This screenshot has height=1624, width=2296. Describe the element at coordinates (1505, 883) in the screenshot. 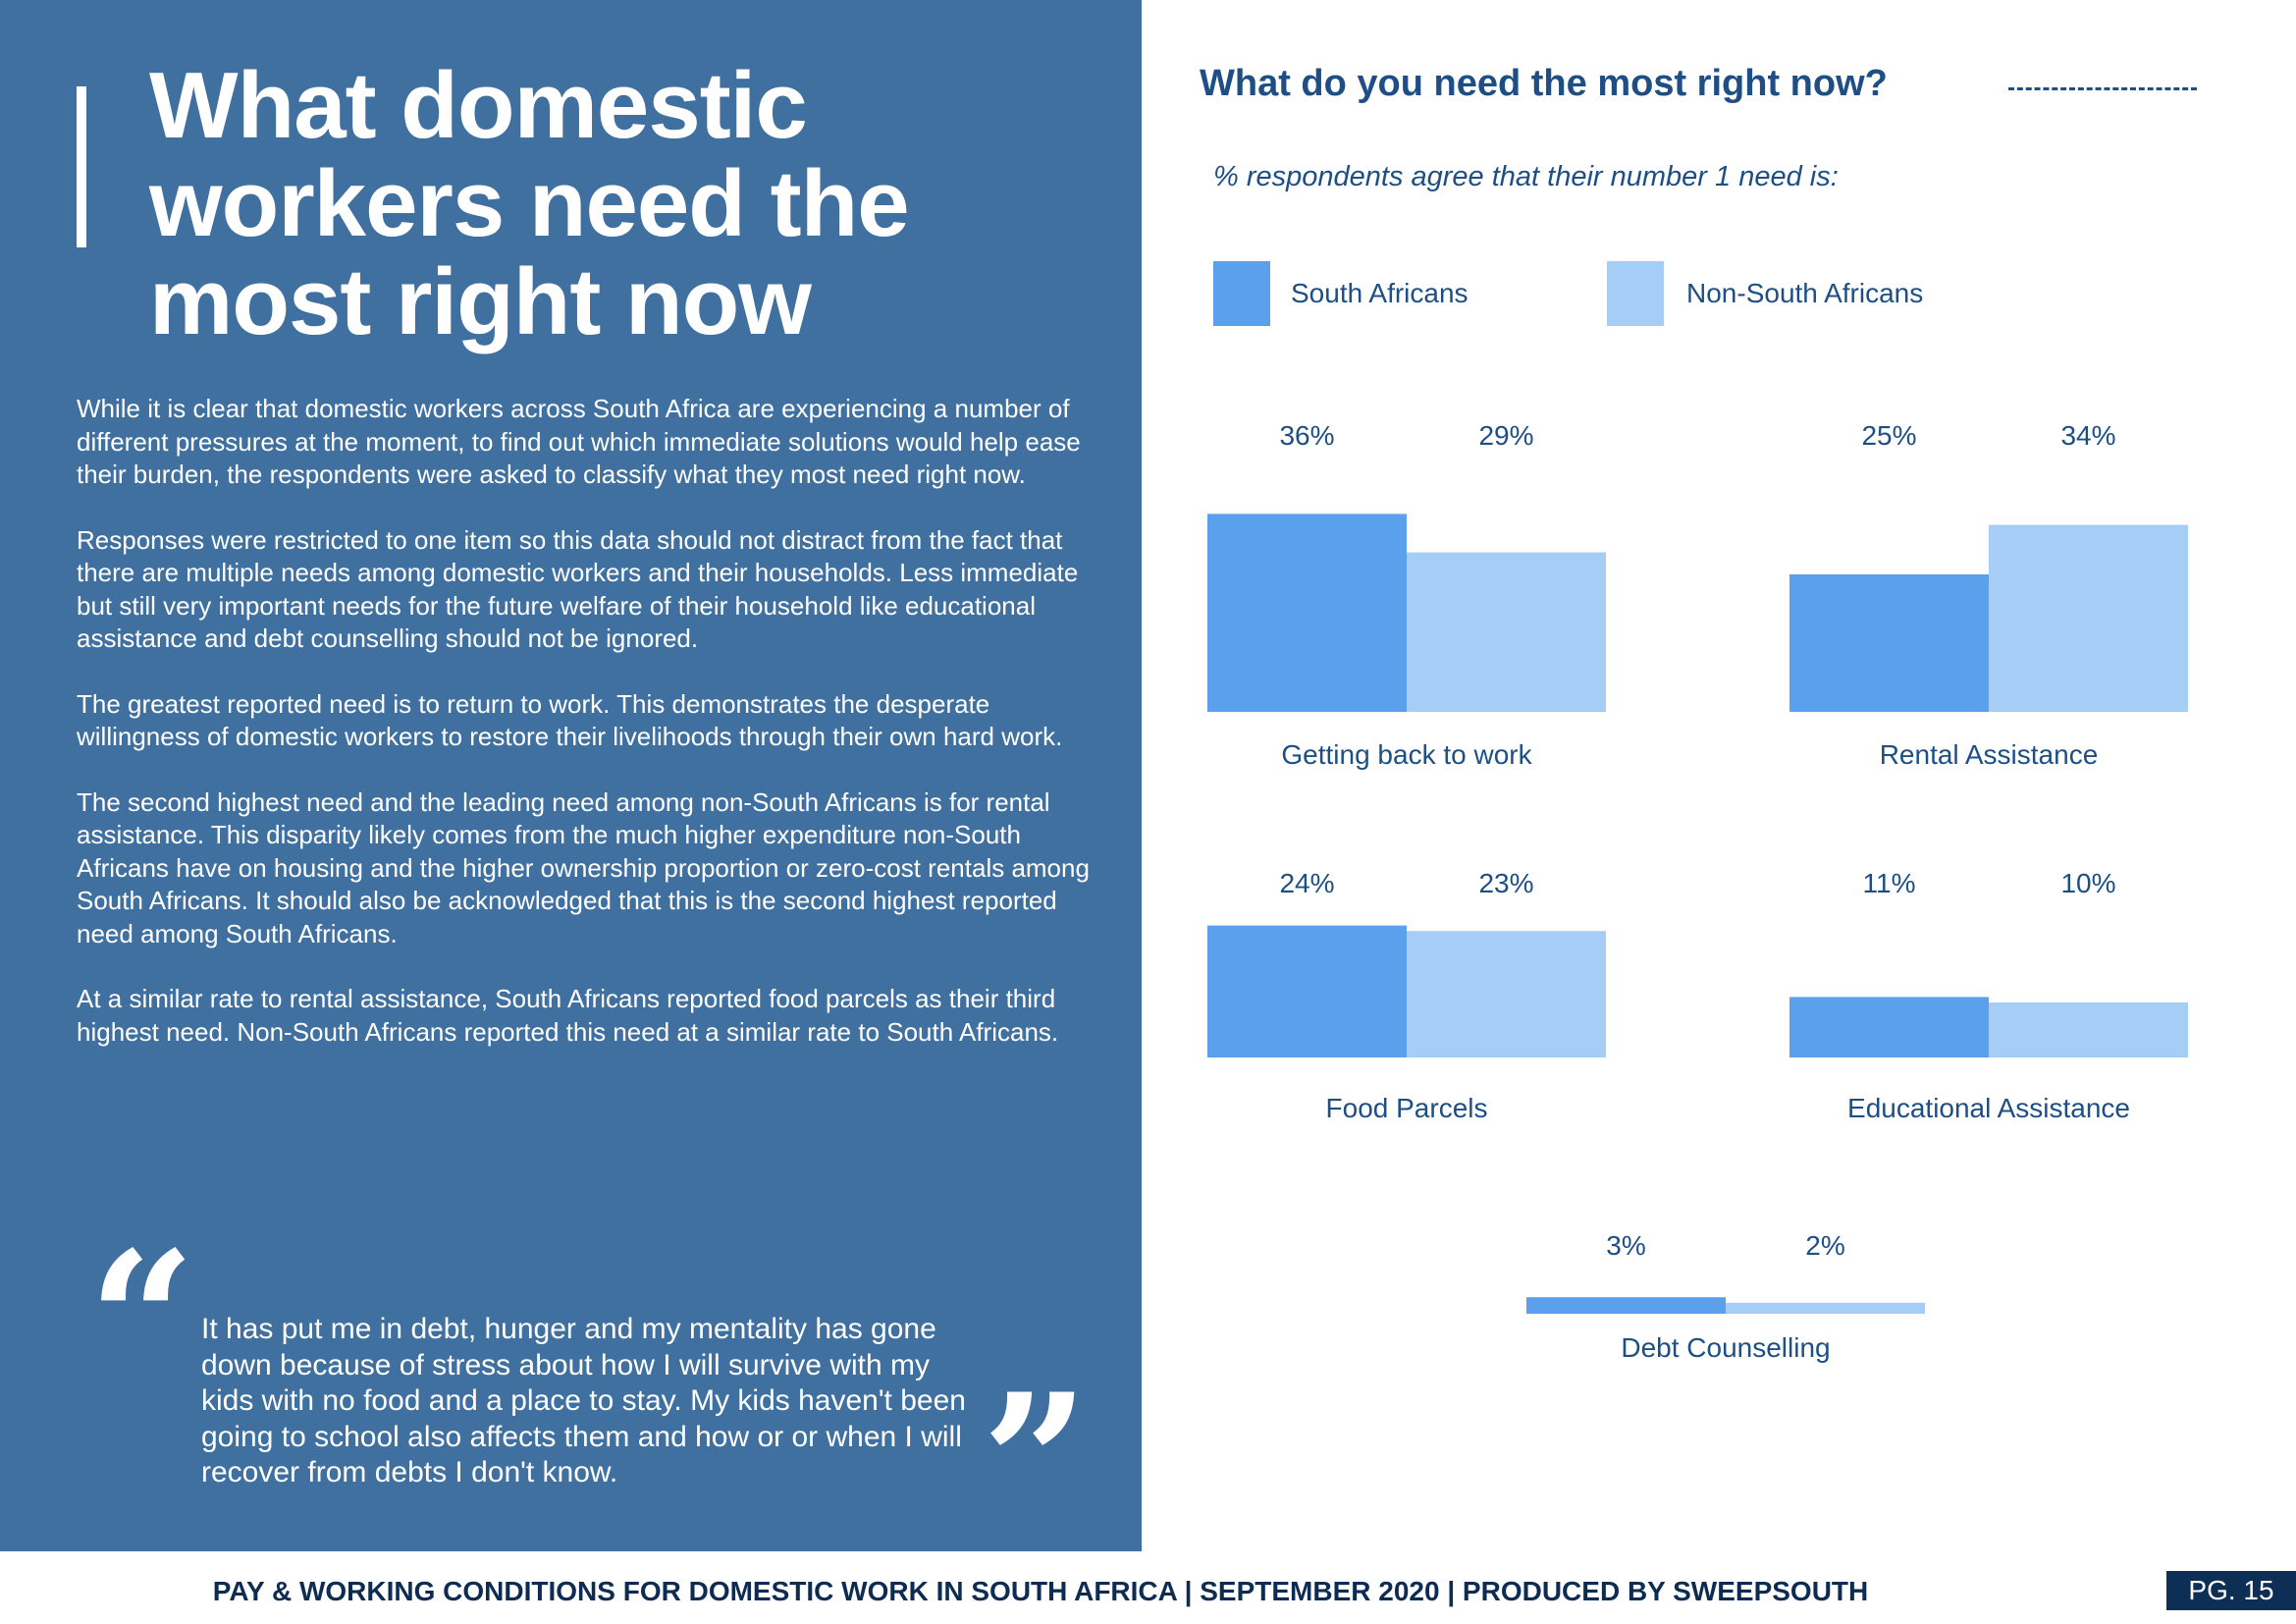

I see `data-label-2-1: 23%` at that location.